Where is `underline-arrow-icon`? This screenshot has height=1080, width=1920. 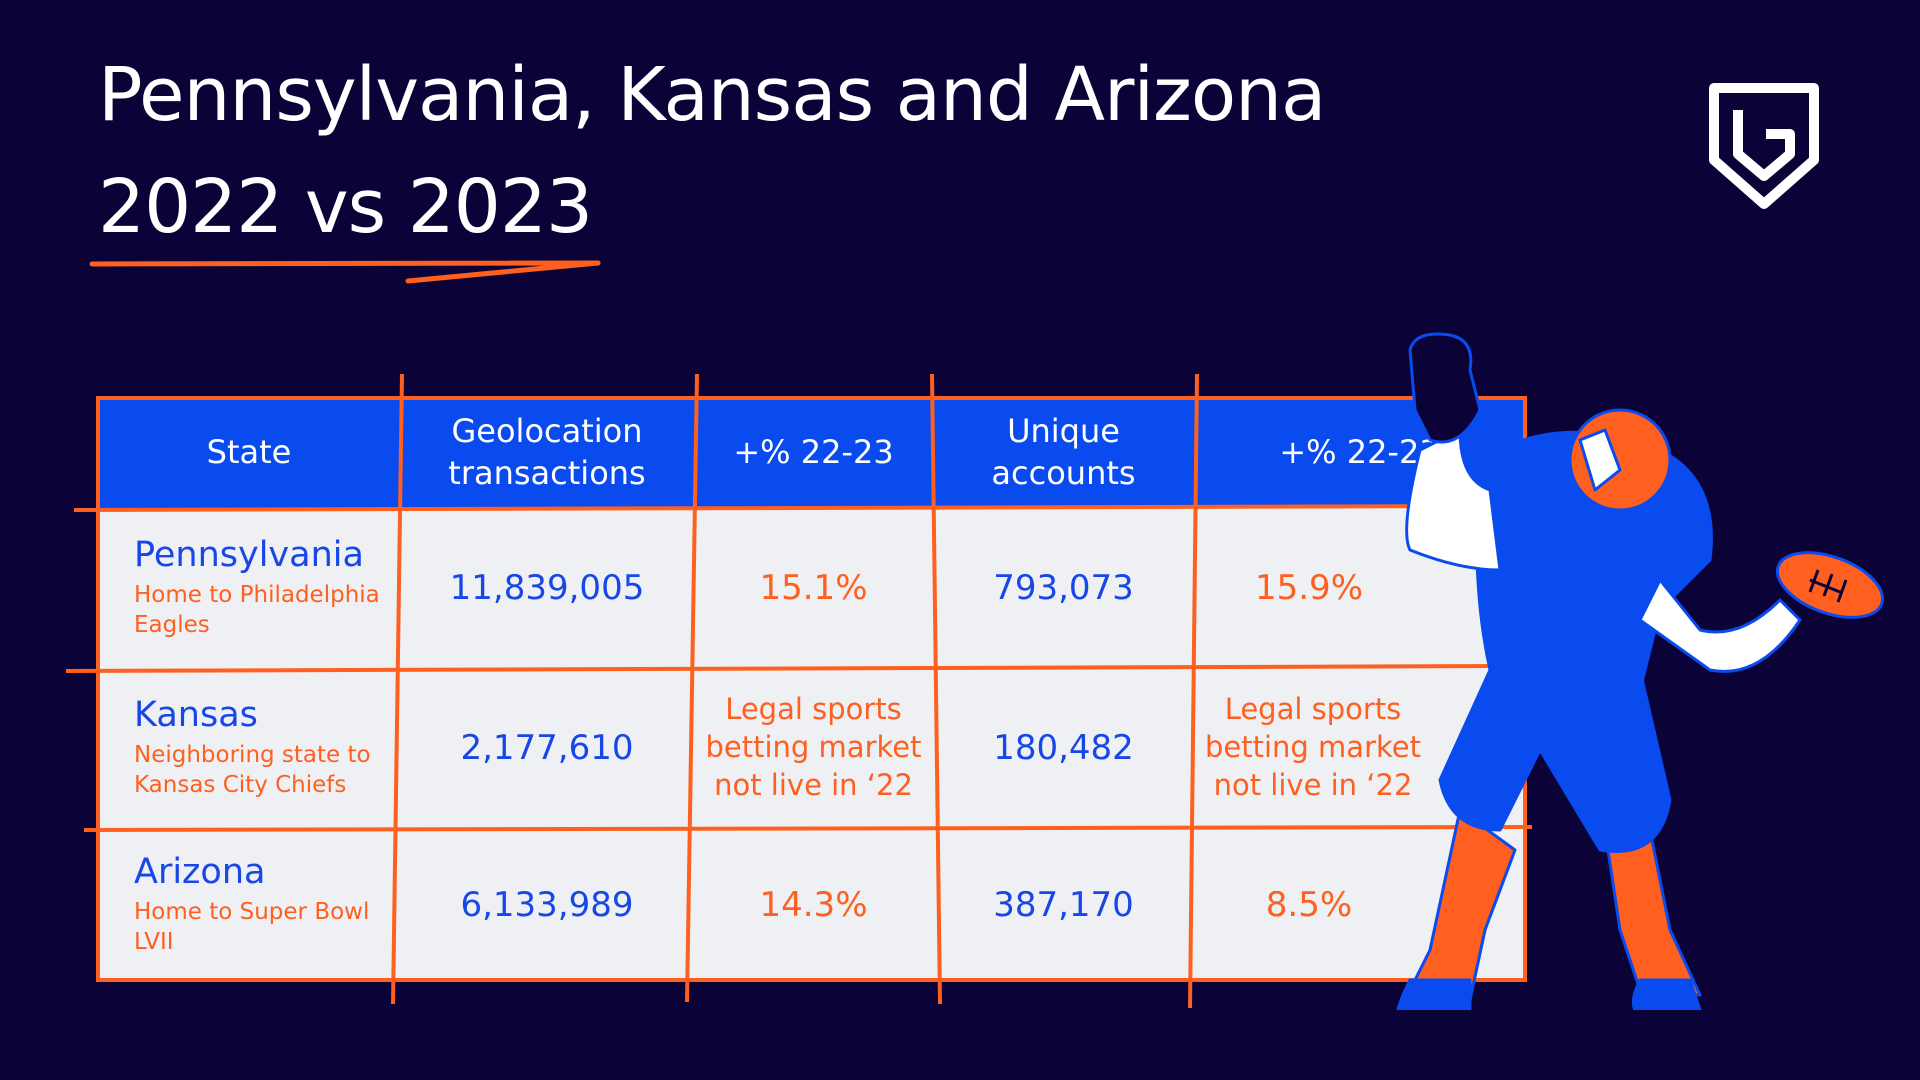
underline-arrow-icon is located at coordinates (345, 272).